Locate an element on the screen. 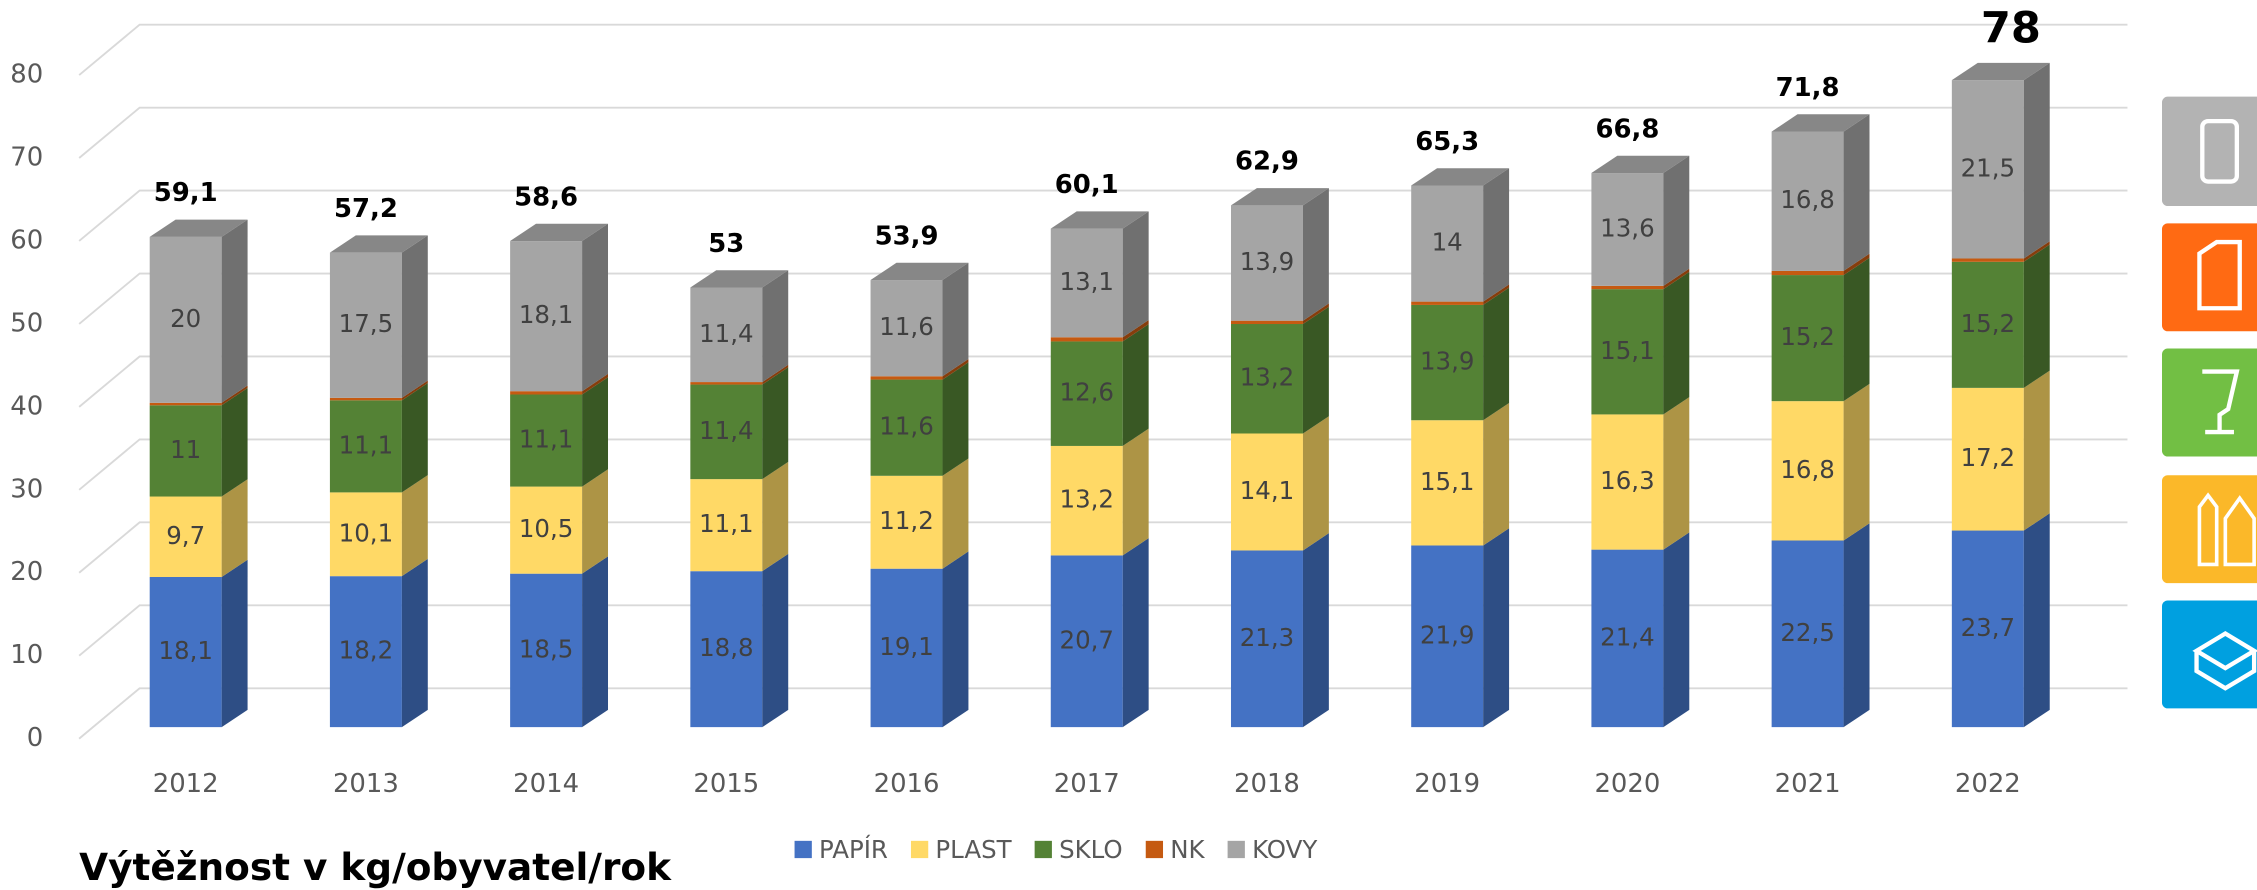  total-label: 78 is located at coordinates (2011, 29).